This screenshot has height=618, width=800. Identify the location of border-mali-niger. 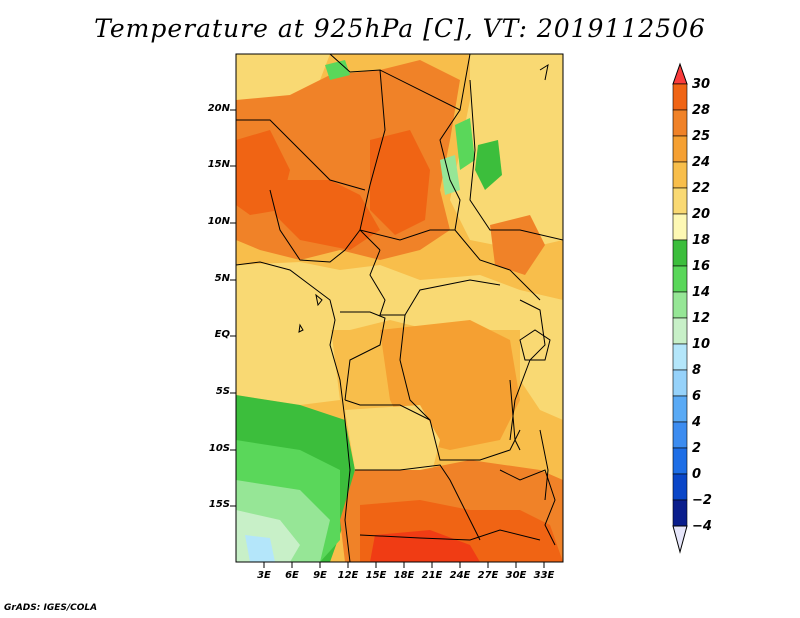
(301, 155).